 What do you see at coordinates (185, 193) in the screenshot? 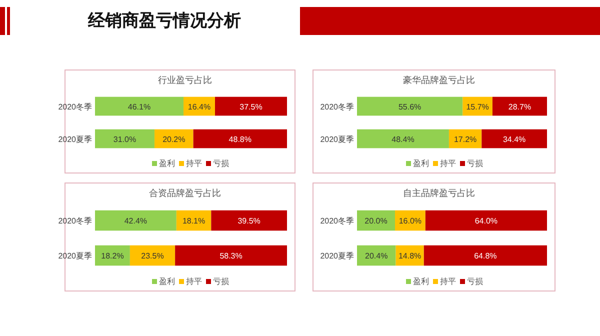
I see `chart-title: 合资品牌盈亏占比` at bounding box center [185, 193].